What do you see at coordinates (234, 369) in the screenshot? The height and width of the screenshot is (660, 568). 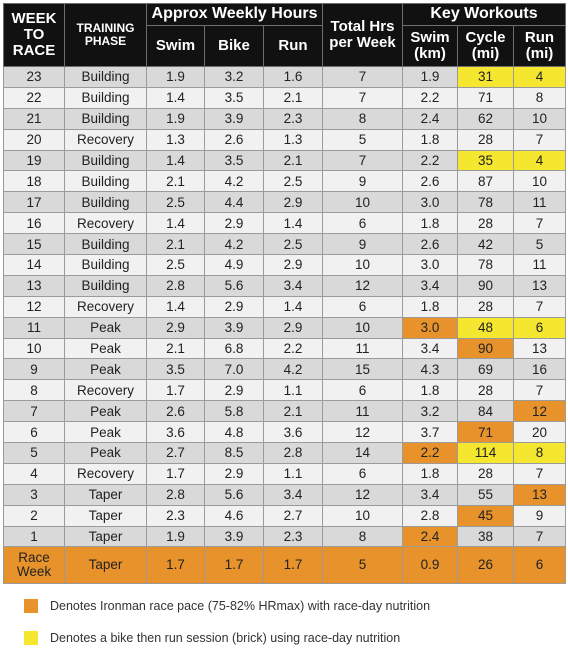 I see `bike-hours-cell: 7.0` at bounding box center [234, 369].